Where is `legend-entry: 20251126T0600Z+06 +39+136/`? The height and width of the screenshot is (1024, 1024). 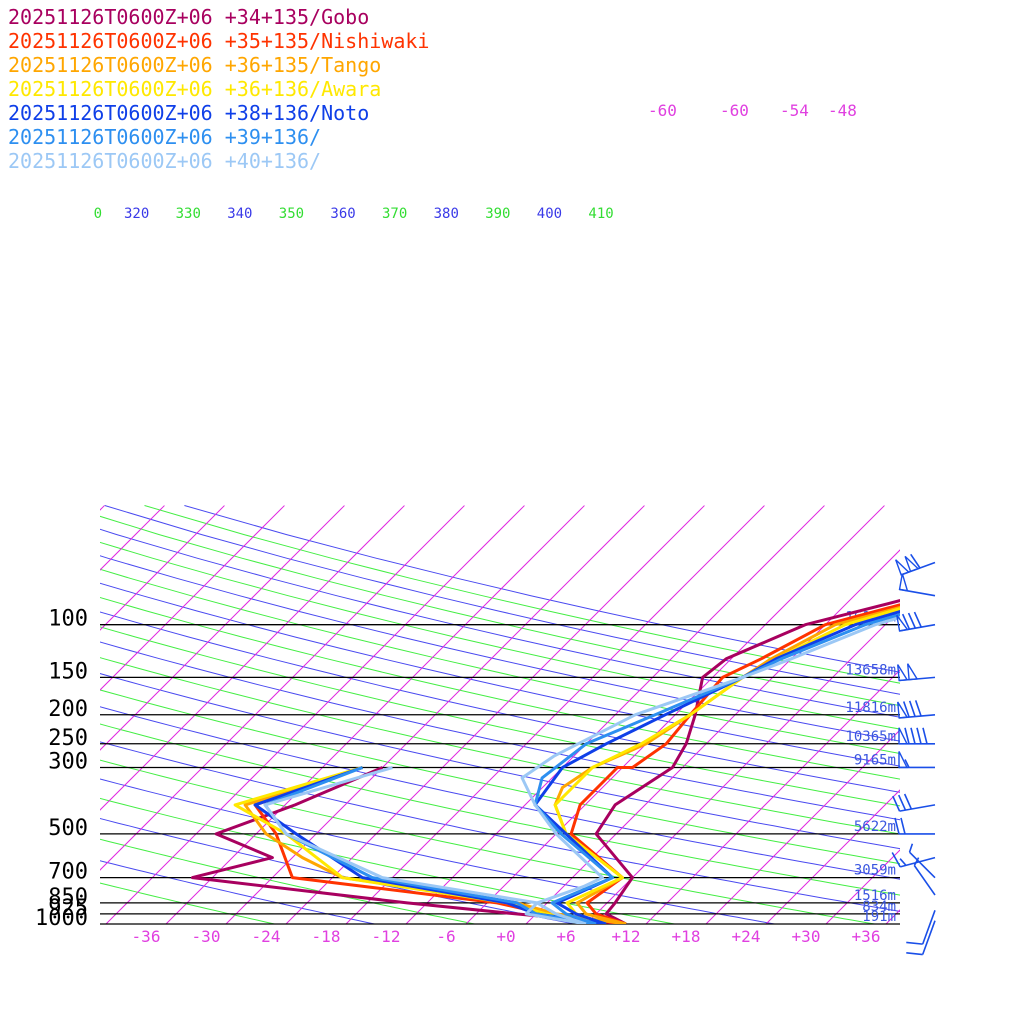
legend-entry: 20251126T0600Z+06 +39+136/ is located at coordinates (164, 137).